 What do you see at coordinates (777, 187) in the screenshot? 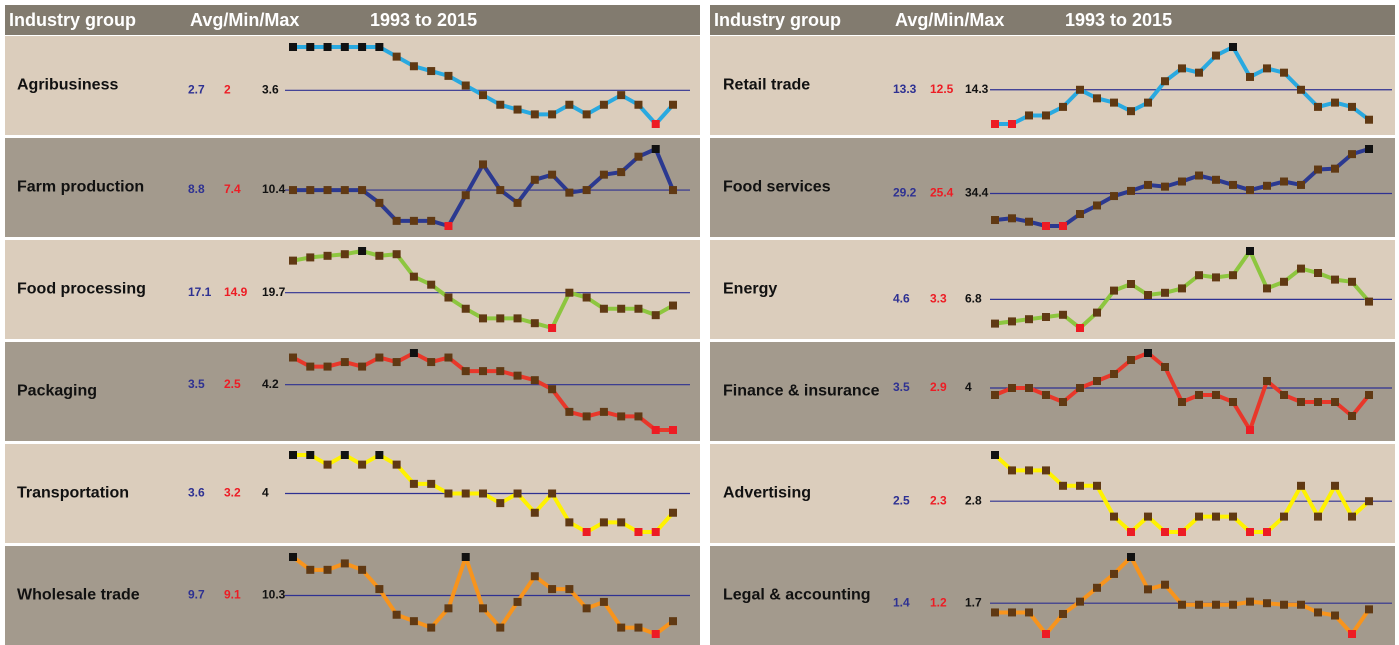
I see `row-name: Food services` at bounding box center [777, 187].